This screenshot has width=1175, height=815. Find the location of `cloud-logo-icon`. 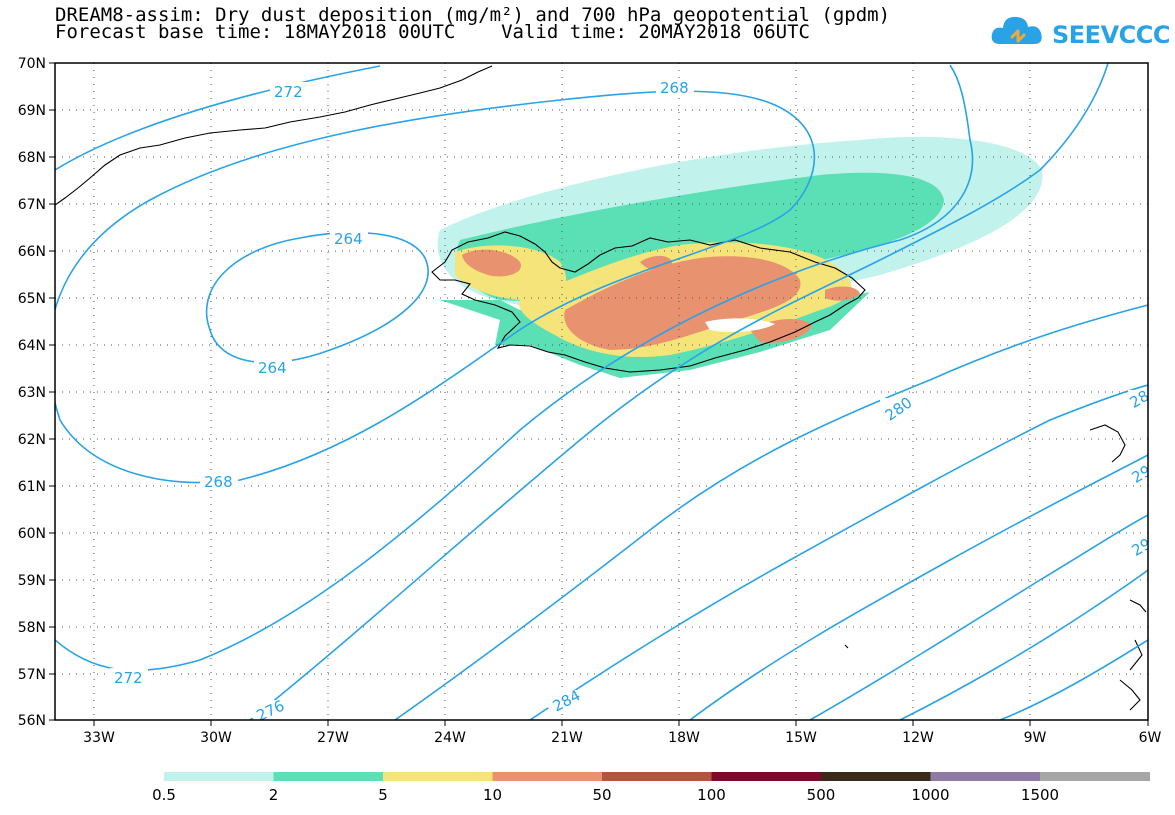

cloud-logo-icon is located at coordinates (1016, 30).